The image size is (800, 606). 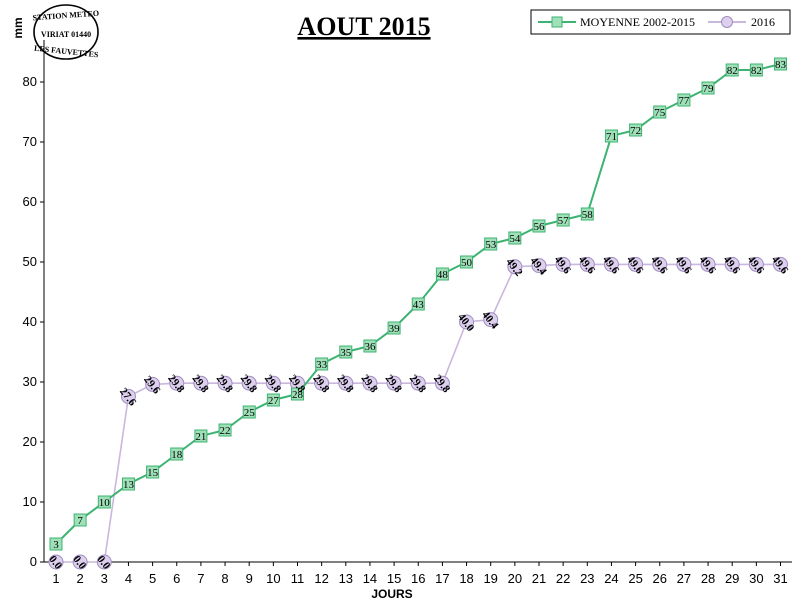 What do you see at coordinates (30, 201) in the screenshot?
I see `y-tick-label: 60` at bounding box center [30, 201].